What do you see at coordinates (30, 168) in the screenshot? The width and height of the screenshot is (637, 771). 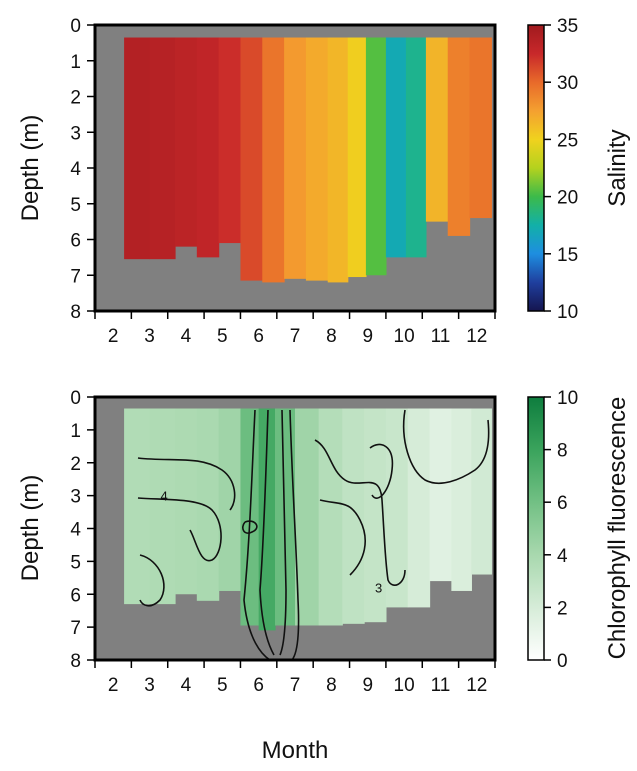 I see `salinity-y-axis-label: Depth (m)` at bounding box center [30, 168].